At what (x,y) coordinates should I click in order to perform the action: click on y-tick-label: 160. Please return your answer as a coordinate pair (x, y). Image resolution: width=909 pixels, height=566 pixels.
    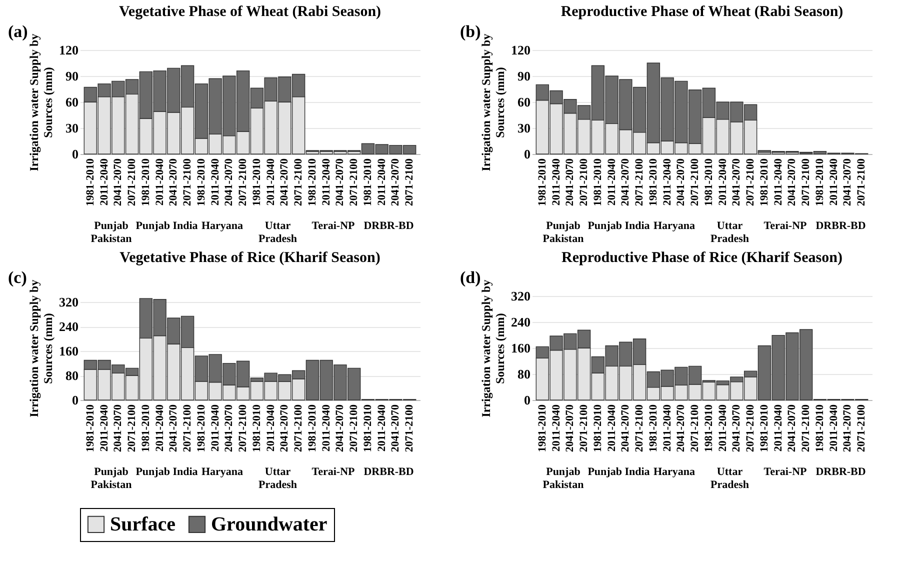
    Looking at the image, I should click on (68, 351).